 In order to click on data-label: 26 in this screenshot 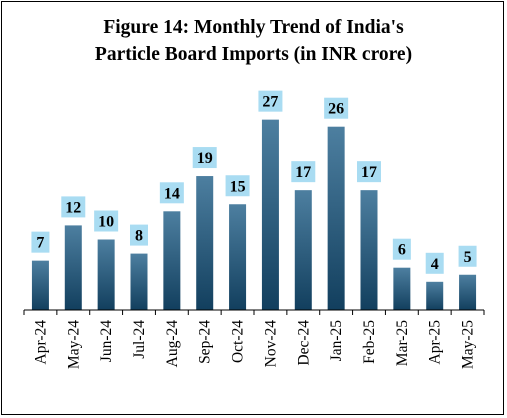, I will do `click(336, 108)`.